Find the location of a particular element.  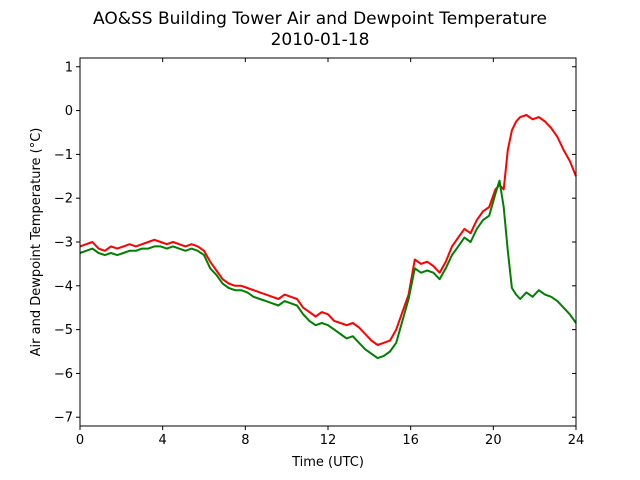

y-axis-label: Air and Dewpoint Temperature (°C) is located at coordinates (36, 242).